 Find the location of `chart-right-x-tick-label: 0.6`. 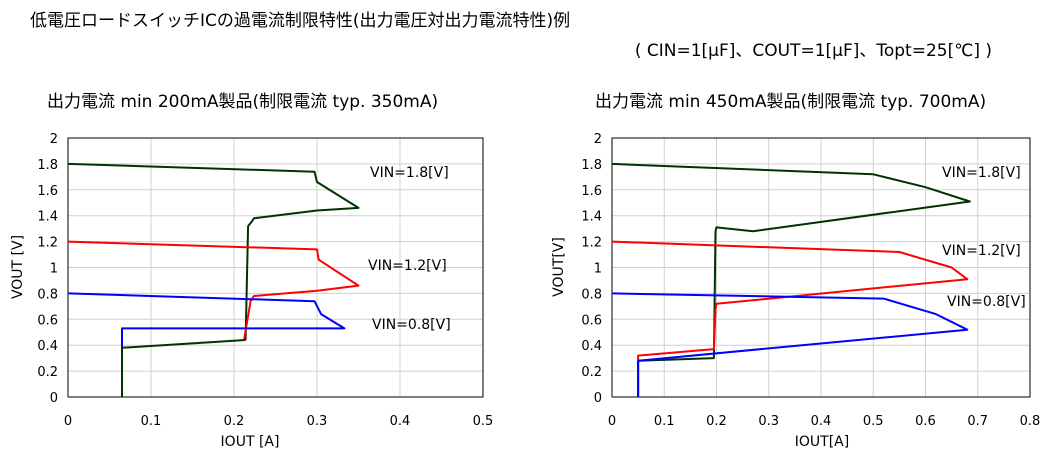

chart-right-x-tick-label: 0.6 is located at coordinates (925, 421).